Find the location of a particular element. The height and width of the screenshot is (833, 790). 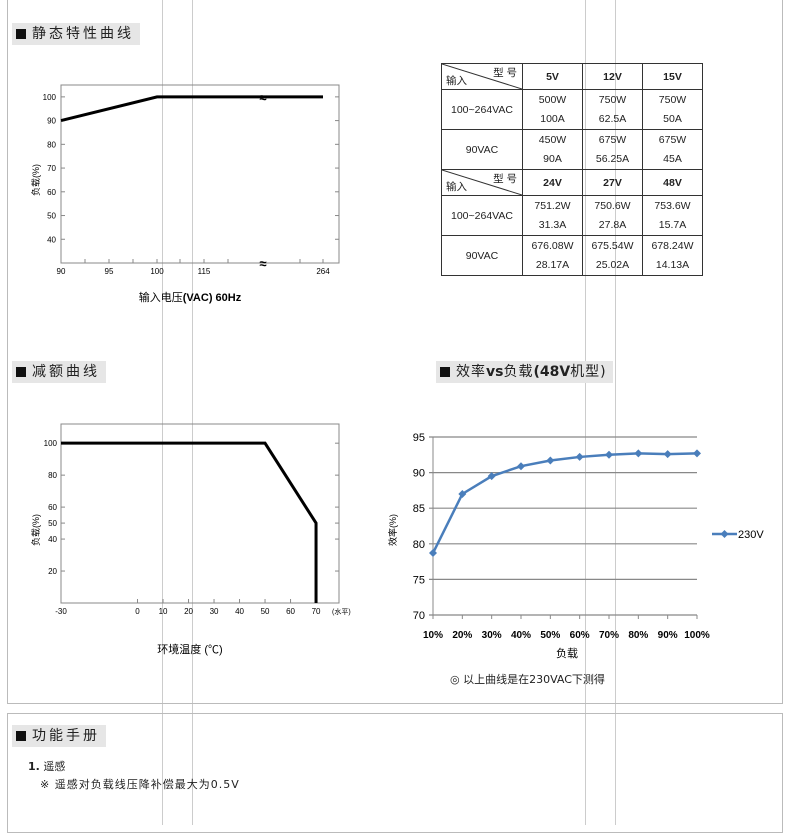

y-tick-label: 20 is located at coordinates (52, 571).